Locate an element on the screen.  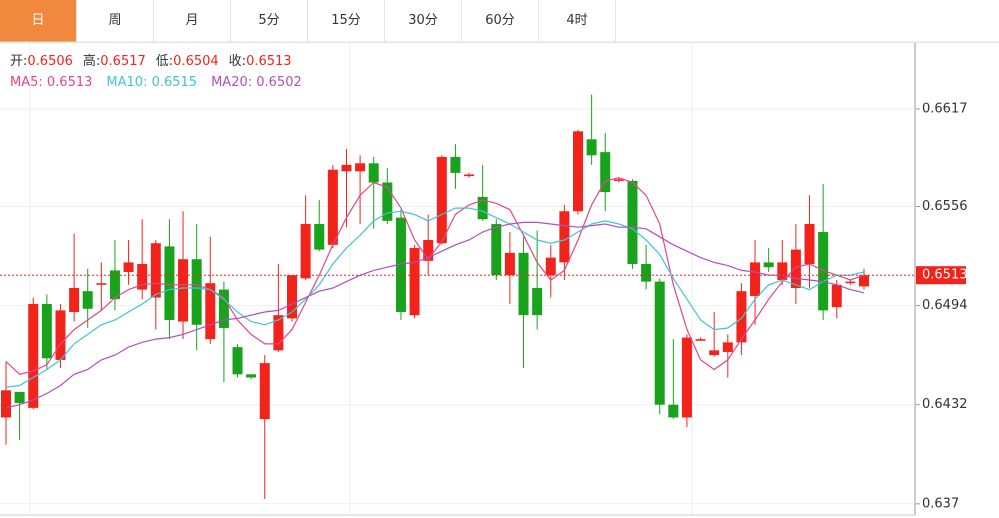
period-tab: 日 is located at coordinates (38, 21).